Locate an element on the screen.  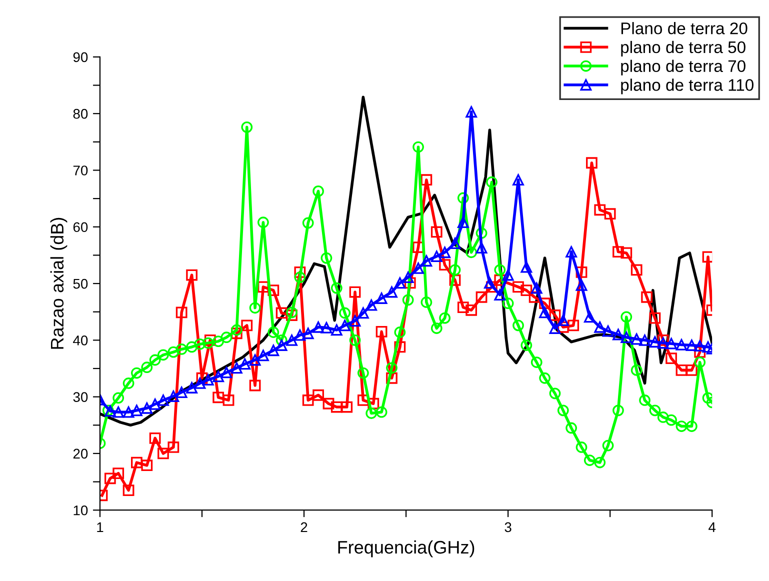
y-tick-label: 30 is located at coordinates (80, 397).